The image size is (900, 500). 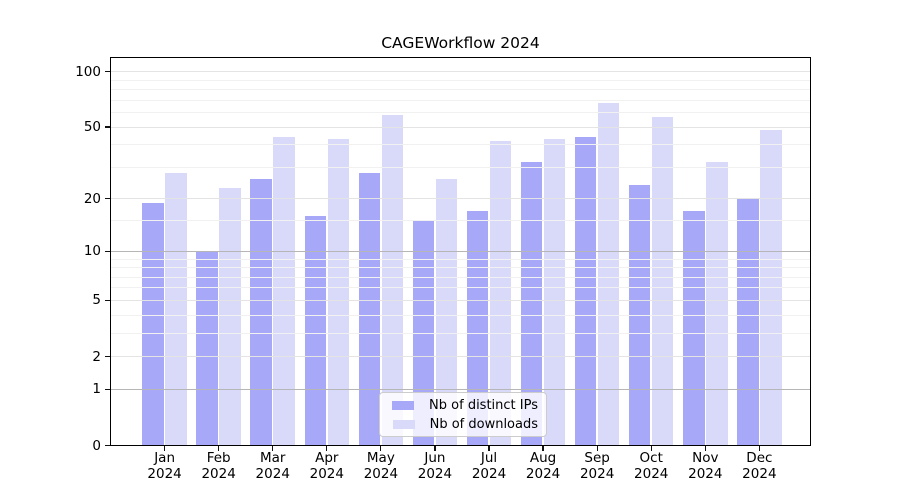 What do you see at coordinates (96, 445) in the screenshot?
I see `y-tick-label: 0` at bounding box center [96, 445].